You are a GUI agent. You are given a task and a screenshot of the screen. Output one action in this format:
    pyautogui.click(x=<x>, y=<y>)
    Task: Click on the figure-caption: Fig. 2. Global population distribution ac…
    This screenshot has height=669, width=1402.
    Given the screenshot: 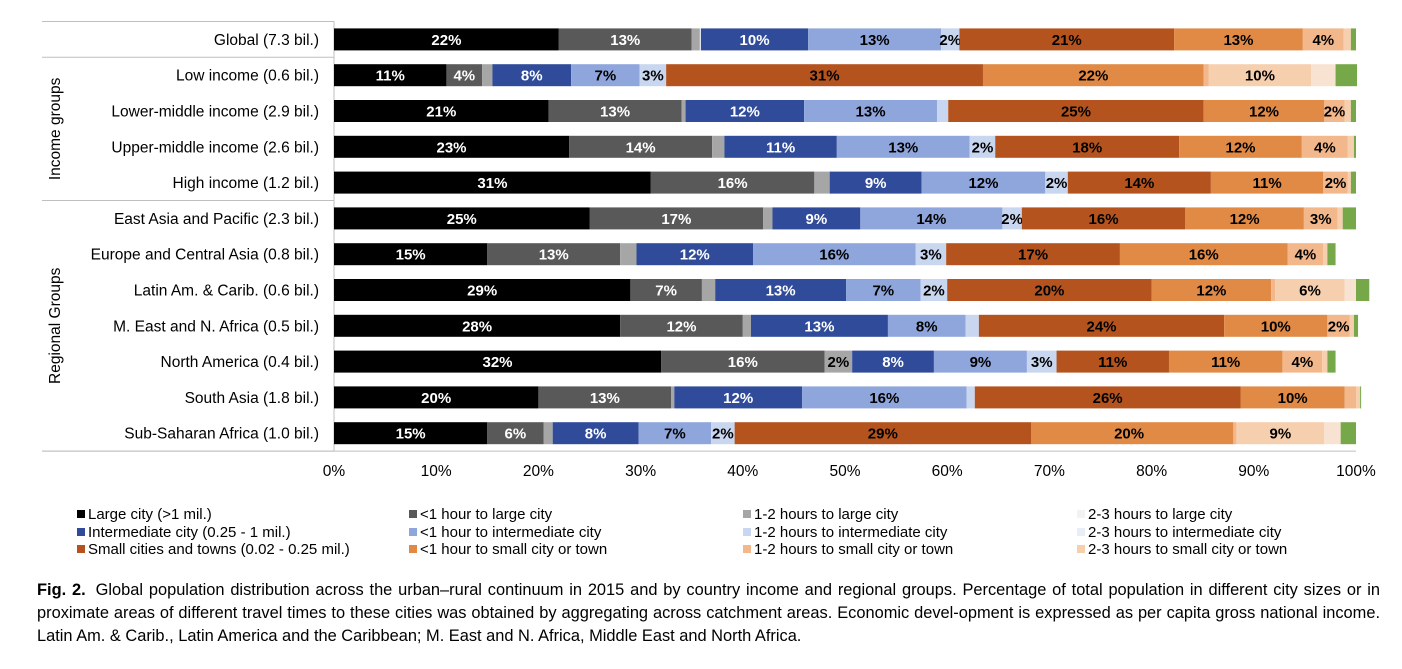 What is the action you would take?
    pyautogui.click(x=708, y=613)
    